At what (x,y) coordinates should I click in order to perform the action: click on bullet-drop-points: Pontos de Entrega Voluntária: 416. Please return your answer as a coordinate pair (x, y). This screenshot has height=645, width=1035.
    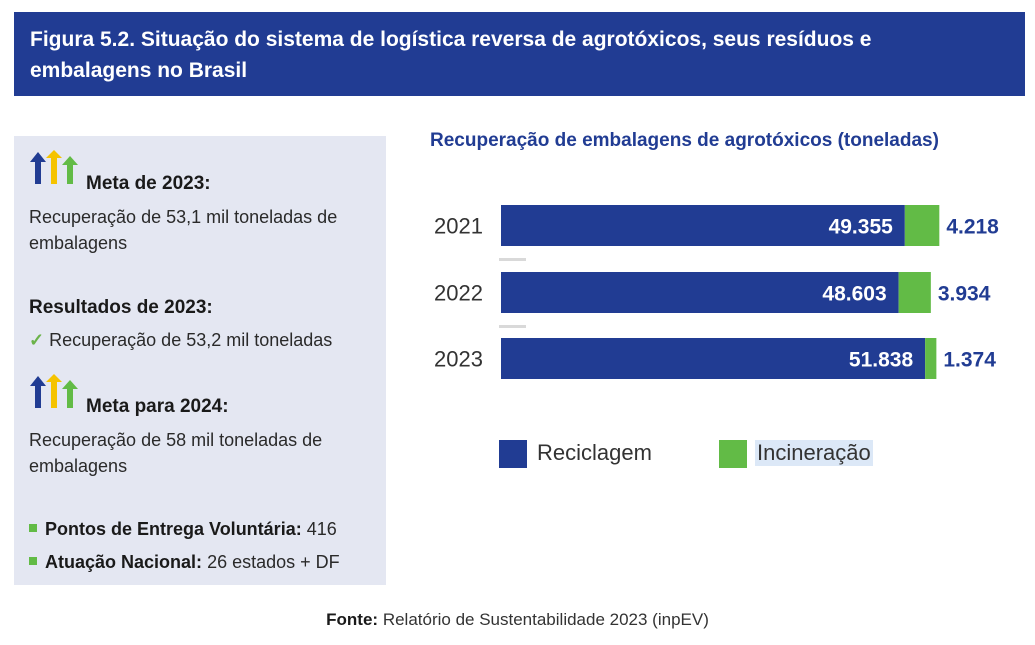
    Looking at the image, I should click on (183, 529).